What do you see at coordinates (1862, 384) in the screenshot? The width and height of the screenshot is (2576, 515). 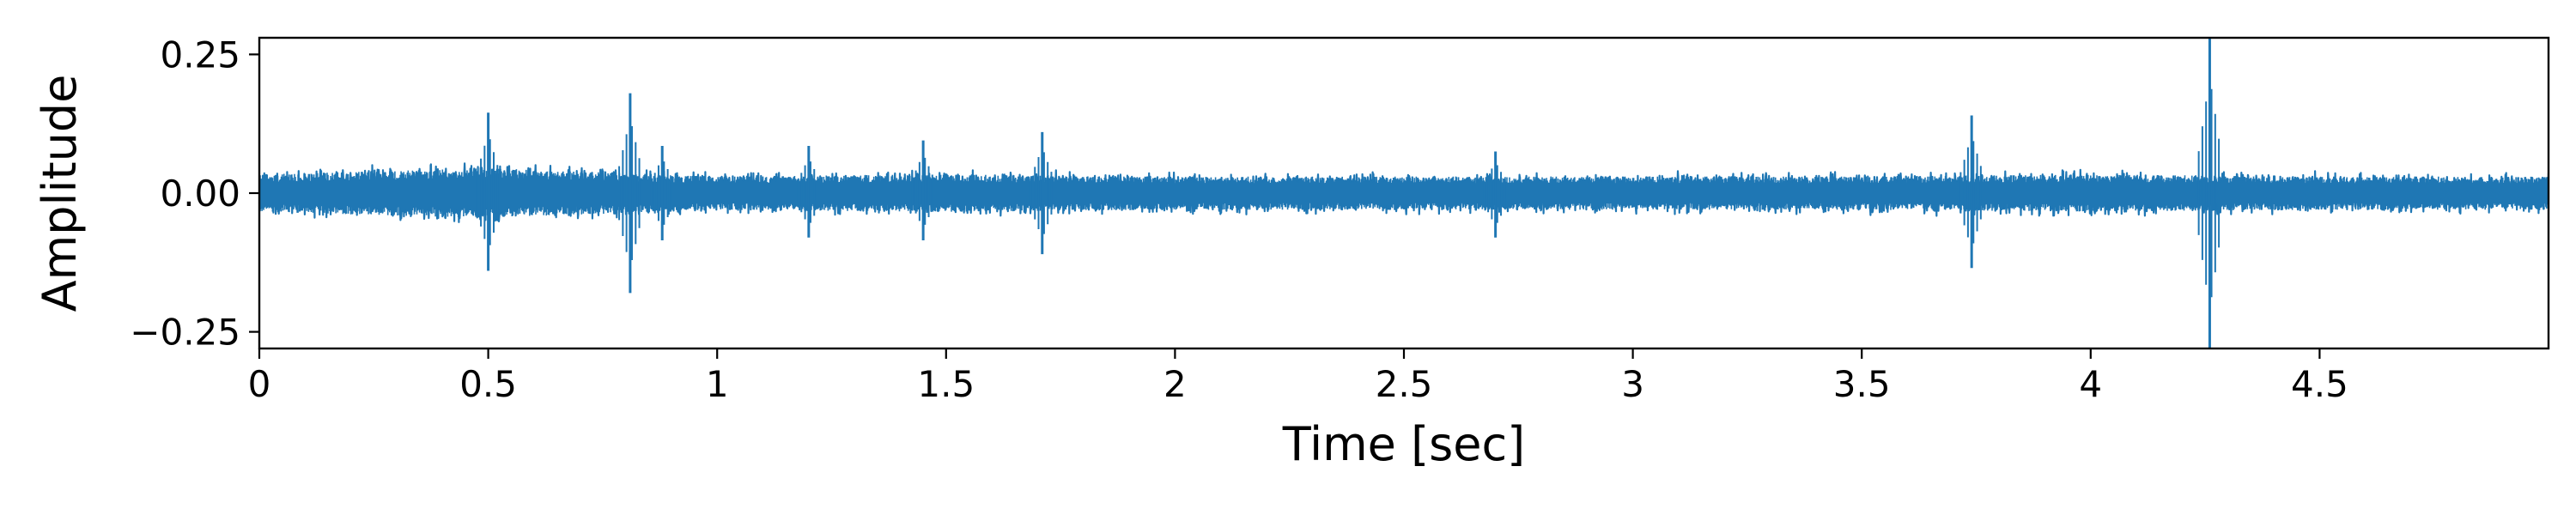 I see `x-tick-label: 3.5` at bounding box center [1862, 384].